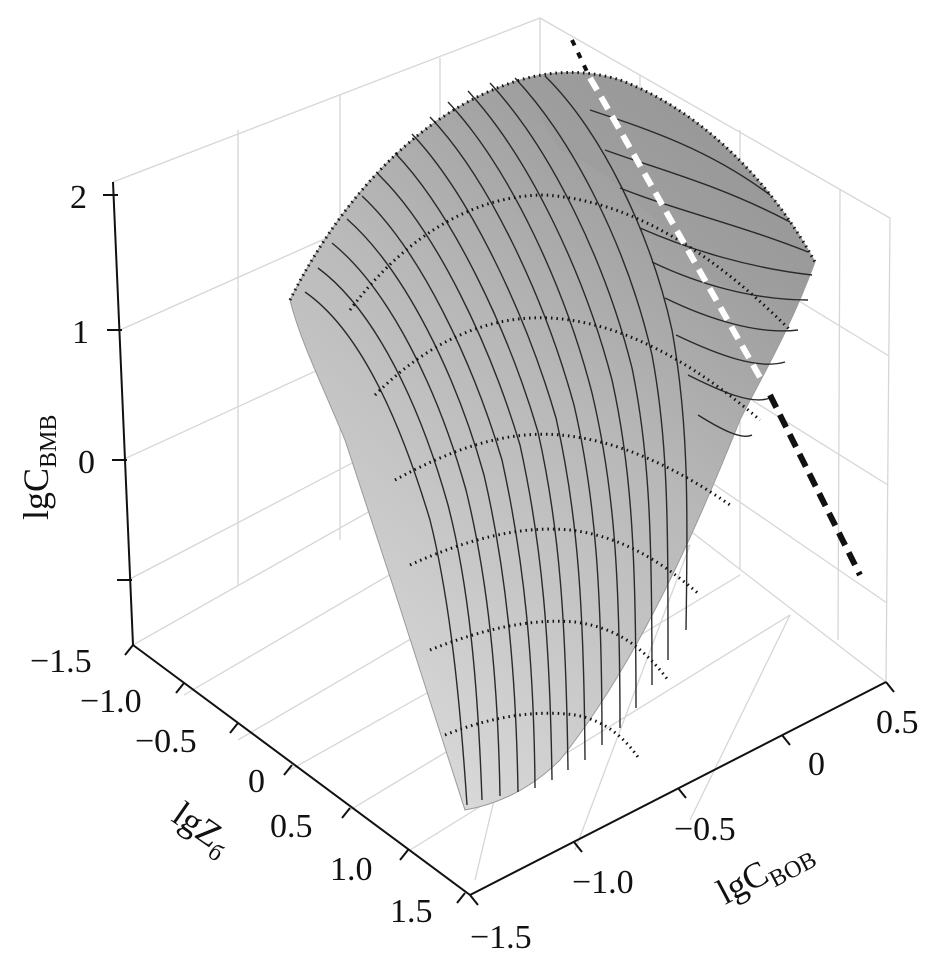 Image resolution: width=932 pixels, height=960 pixels. I want to click on wall-edge, so click(888, 450).